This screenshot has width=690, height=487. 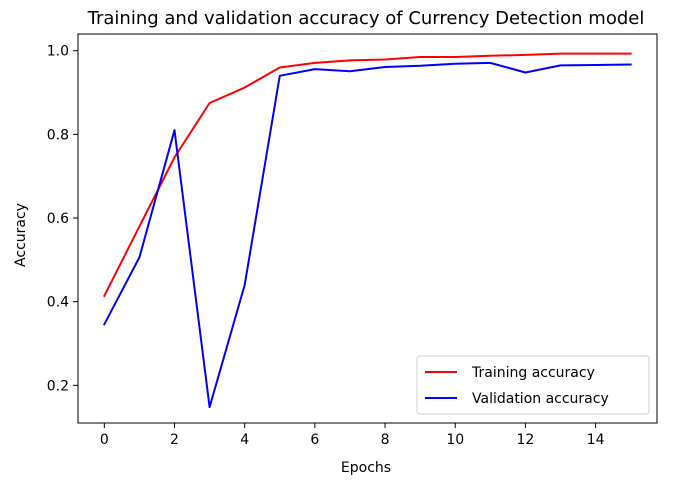 I want to click on legend-box, so click(x=533, y=385).